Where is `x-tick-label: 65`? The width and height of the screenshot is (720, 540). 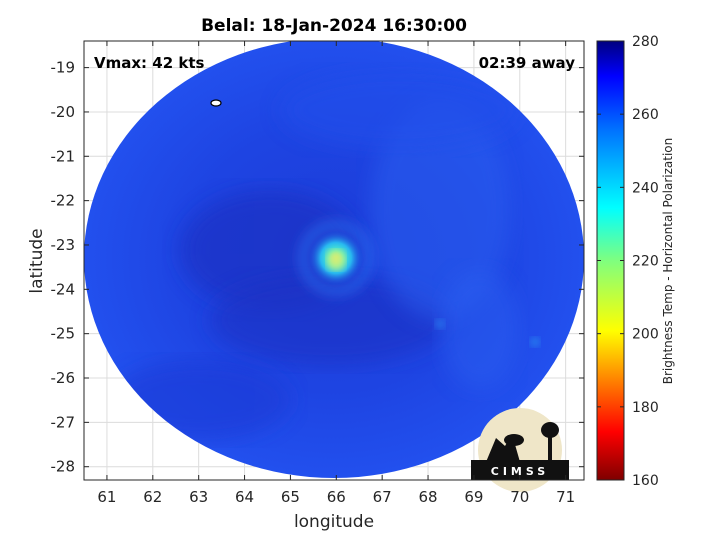 x-tick-label: 65 is located at coordinates (290, 497).